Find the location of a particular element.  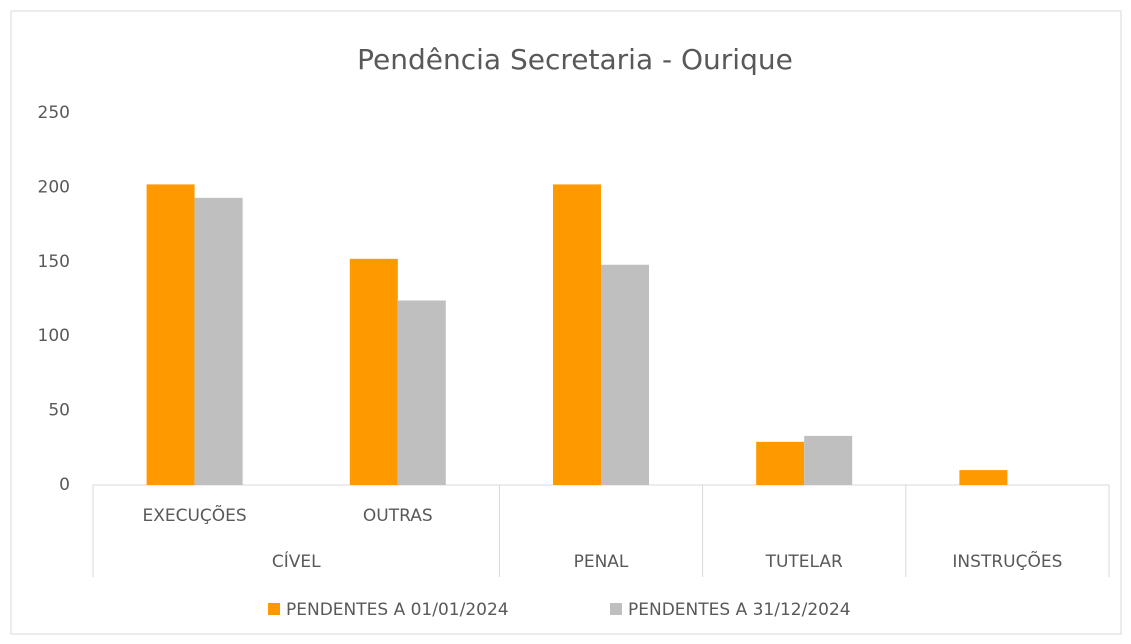

y-tick-label: 150 is located at coordinates (54, 262).